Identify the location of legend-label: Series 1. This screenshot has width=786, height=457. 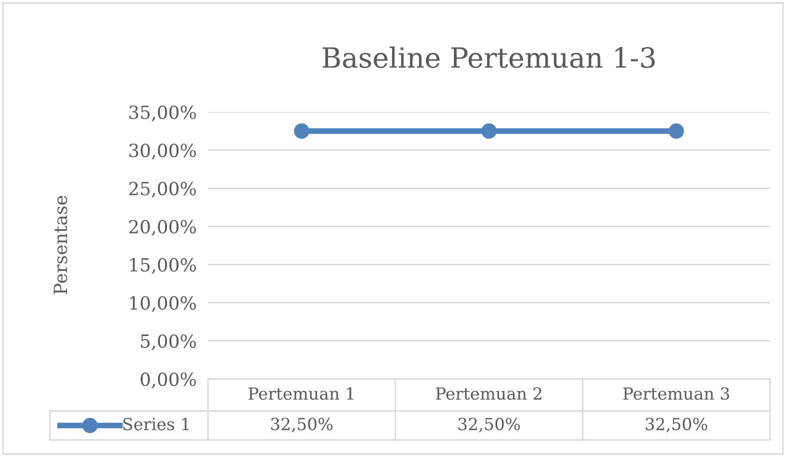
(156, 424).